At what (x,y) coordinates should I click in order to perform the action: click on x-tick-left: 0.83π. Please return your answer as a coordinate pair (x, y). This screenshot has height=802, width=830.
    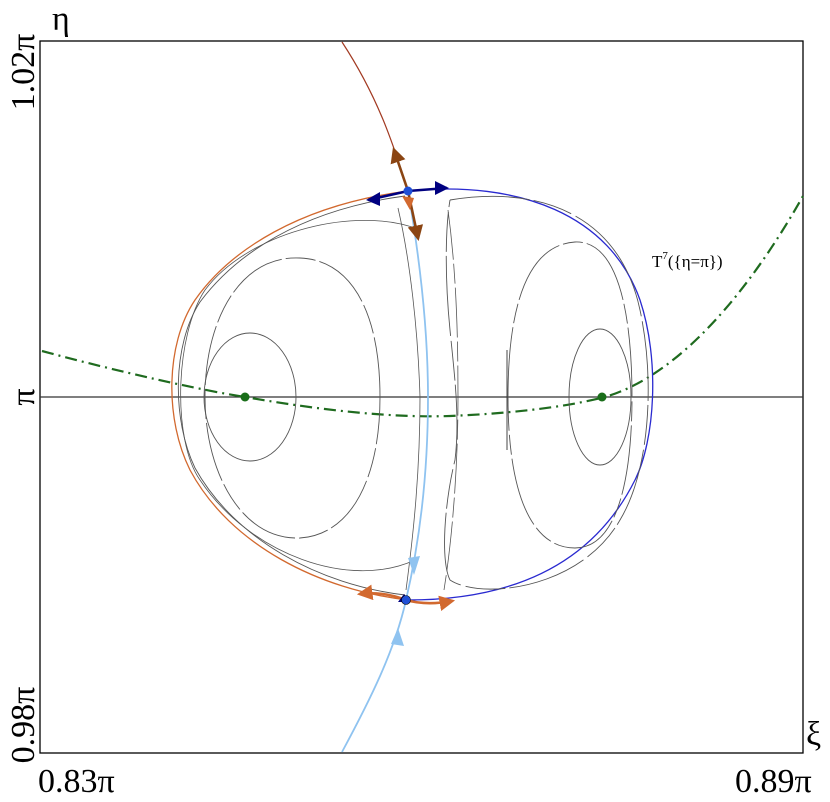
    Looking at the image, I should click on (76, 781).